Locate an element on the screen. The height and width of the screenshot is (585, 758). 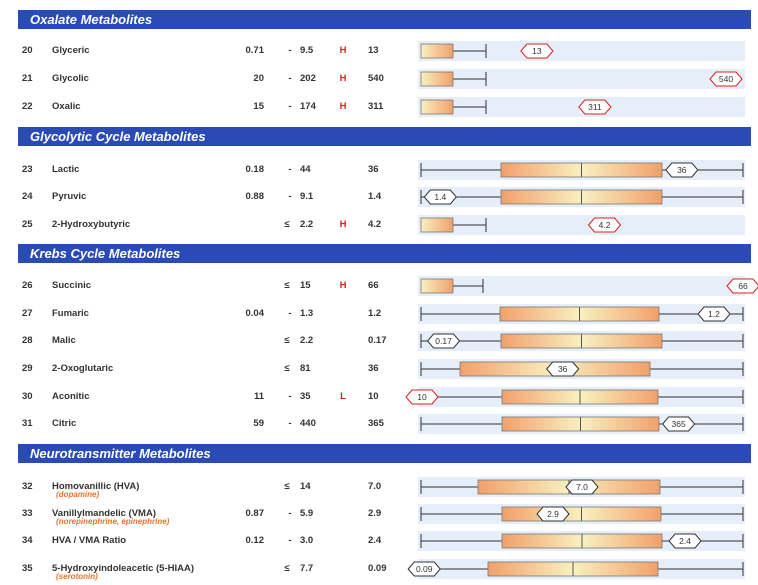
row-number: 32 is located at coordinates (27, 486).